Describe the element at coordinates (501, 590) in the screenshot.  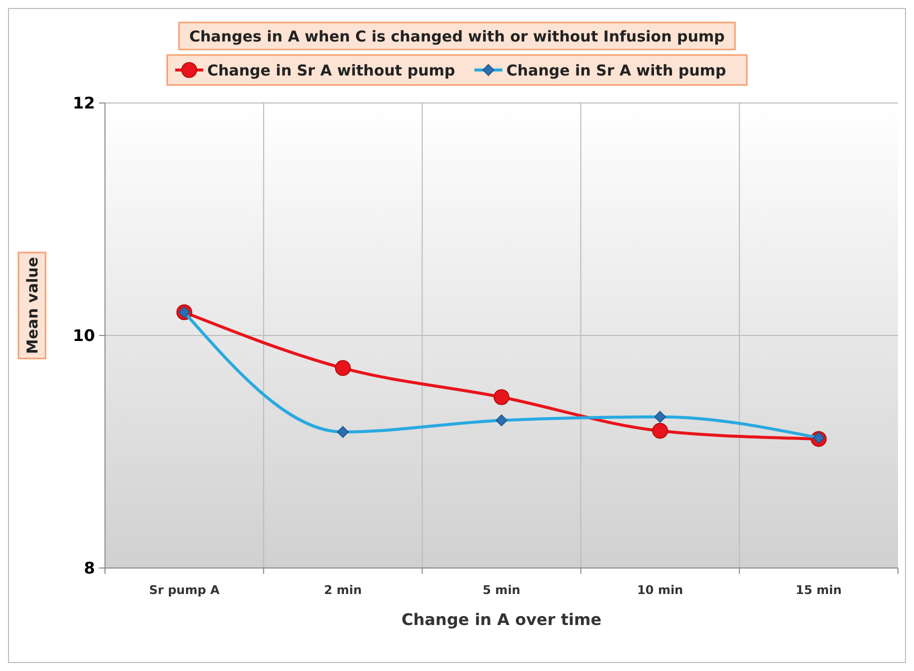
I see `x-tick-label: 5 min` at that location.